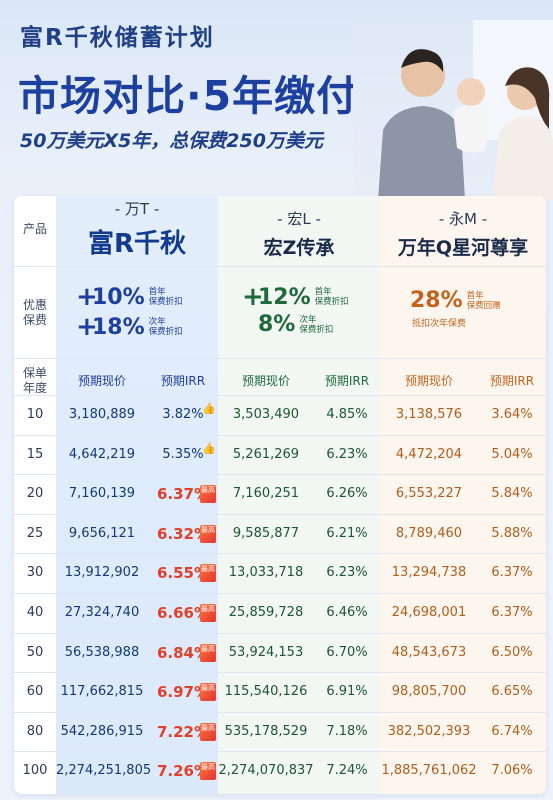 The height and width of the screenshot is (800, 553). I want to click on cell-b-irr: 6.21%, so click(347, 533).